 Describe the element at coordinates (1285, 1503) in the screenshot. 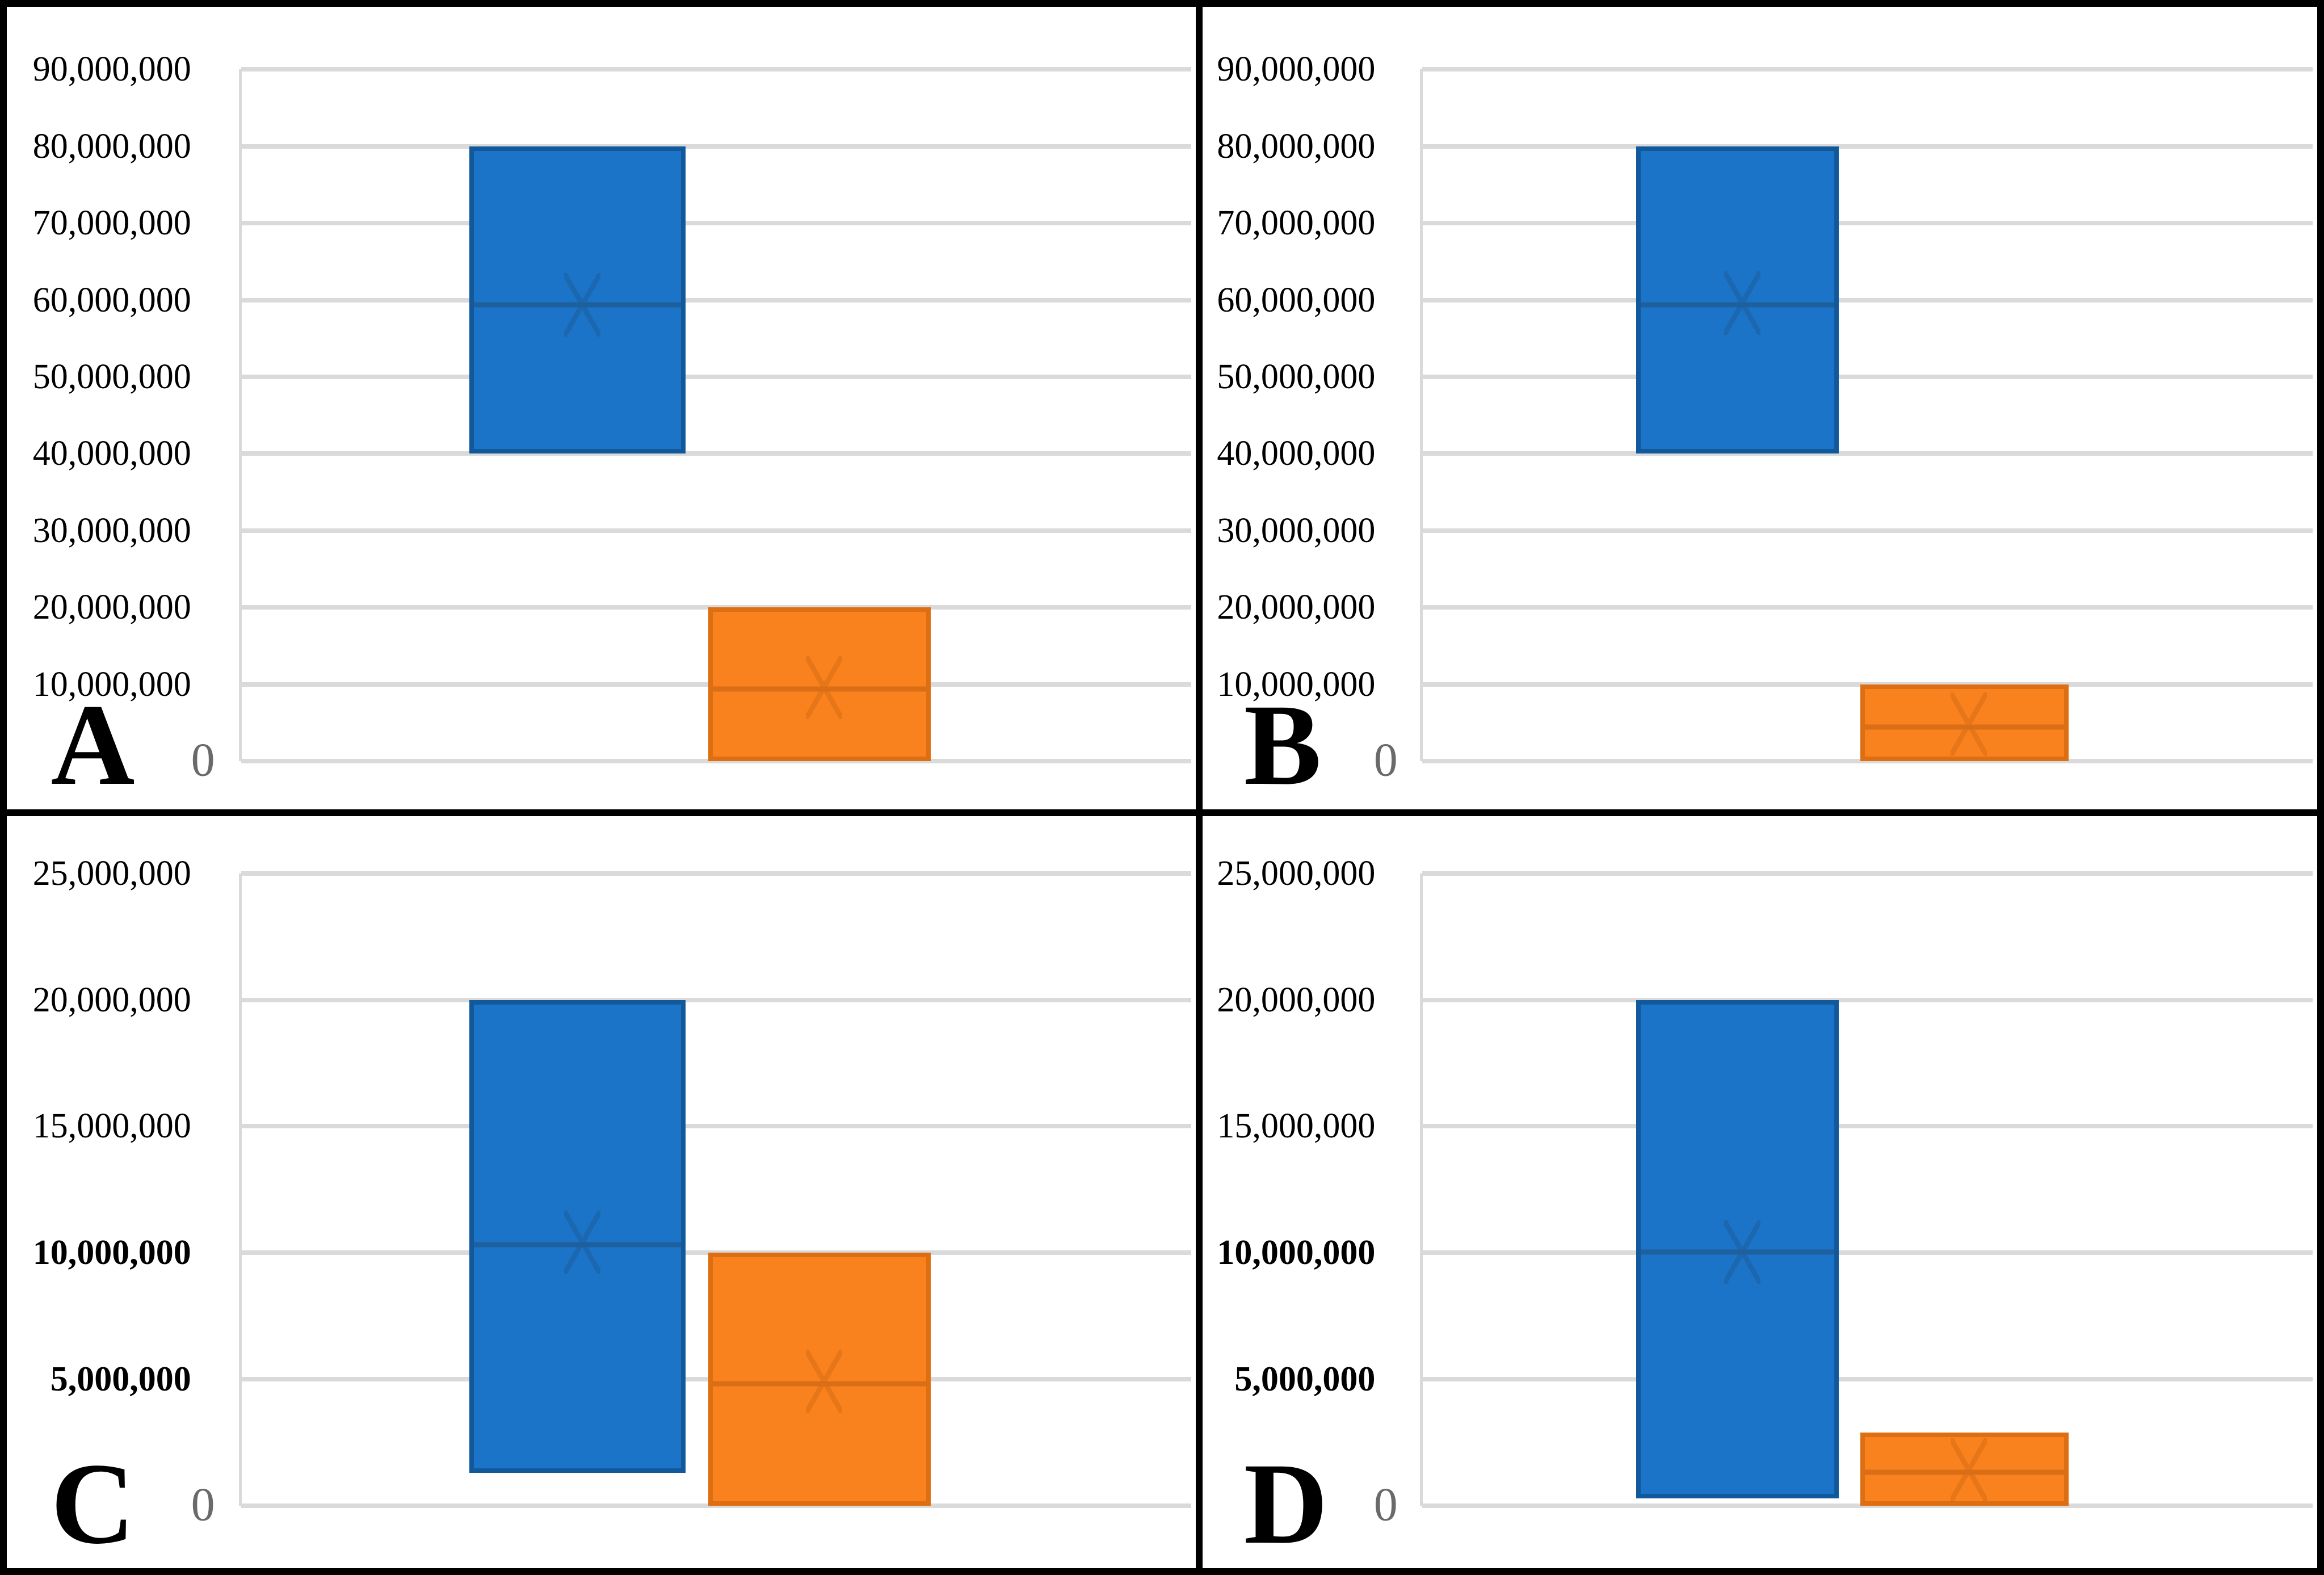

I see `panel-letter-d: D` at that location.